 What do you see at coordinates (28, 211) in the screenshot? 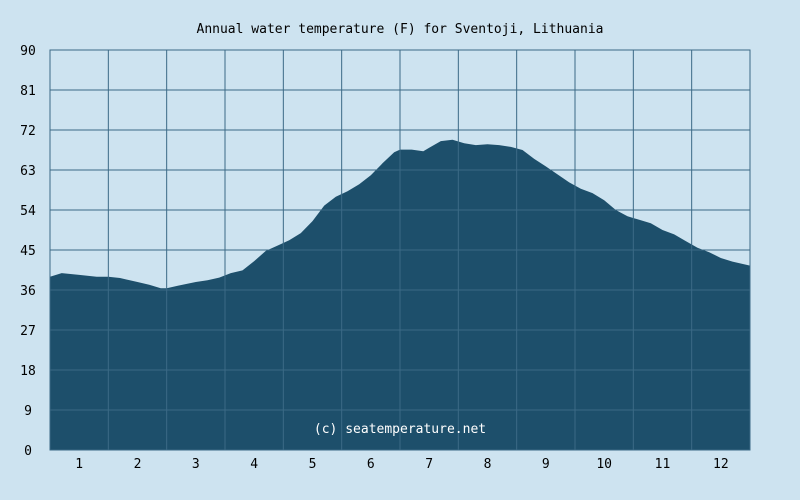
I see `y-tick-label: 54` at bounding box center [28, 211].